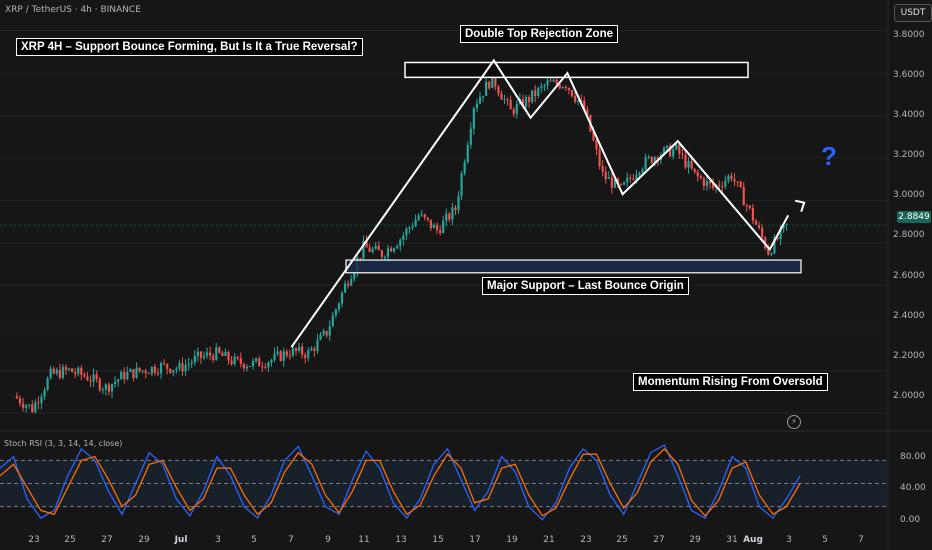 Image resolution: width=932 pixels, height=550 pixels. What do you see at coordinates (913, 13) in the screenshot?
I see `currency-badge: USDT` at bounding box center [913, 13].